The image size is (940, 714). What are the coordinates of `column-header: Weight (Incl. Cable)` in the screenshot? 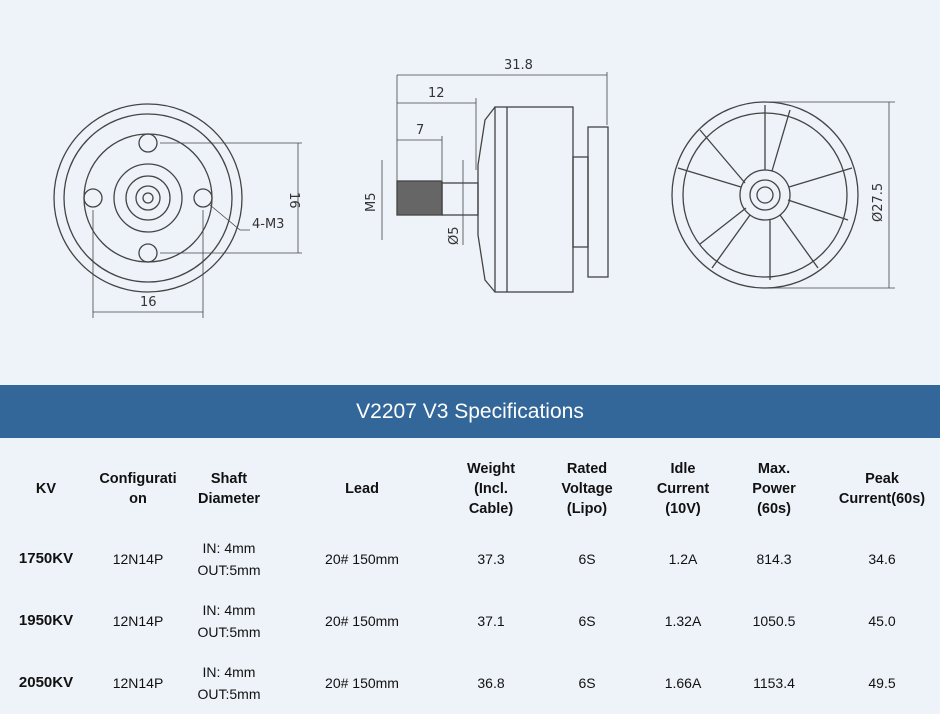 It's located at (491, 489).